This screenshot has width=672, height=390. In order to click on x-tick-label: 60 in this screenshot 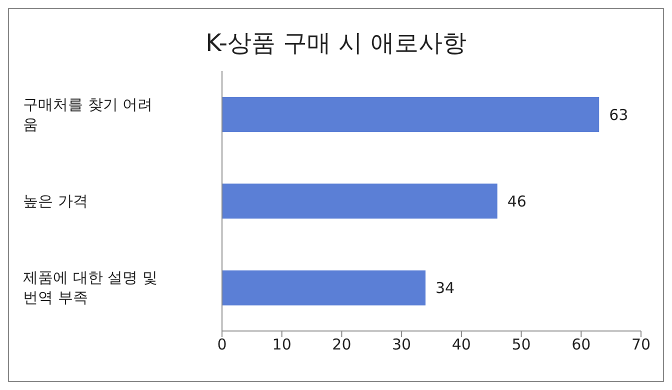, I will do `click(581, 345)`.